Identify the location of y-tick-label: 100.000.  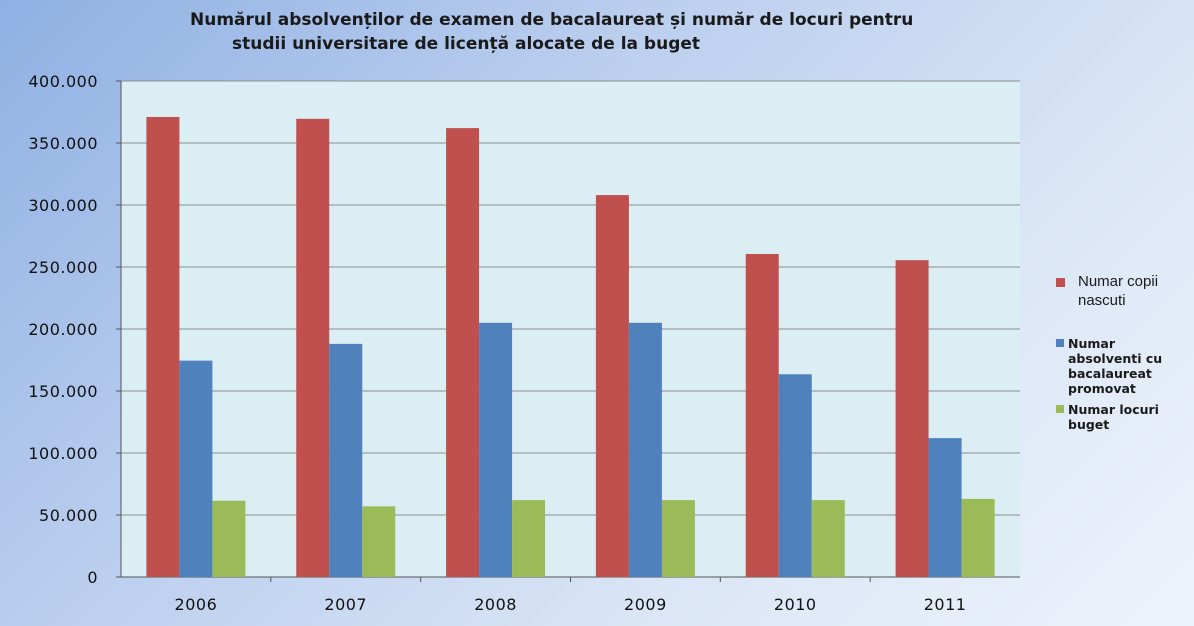
(63, 453).